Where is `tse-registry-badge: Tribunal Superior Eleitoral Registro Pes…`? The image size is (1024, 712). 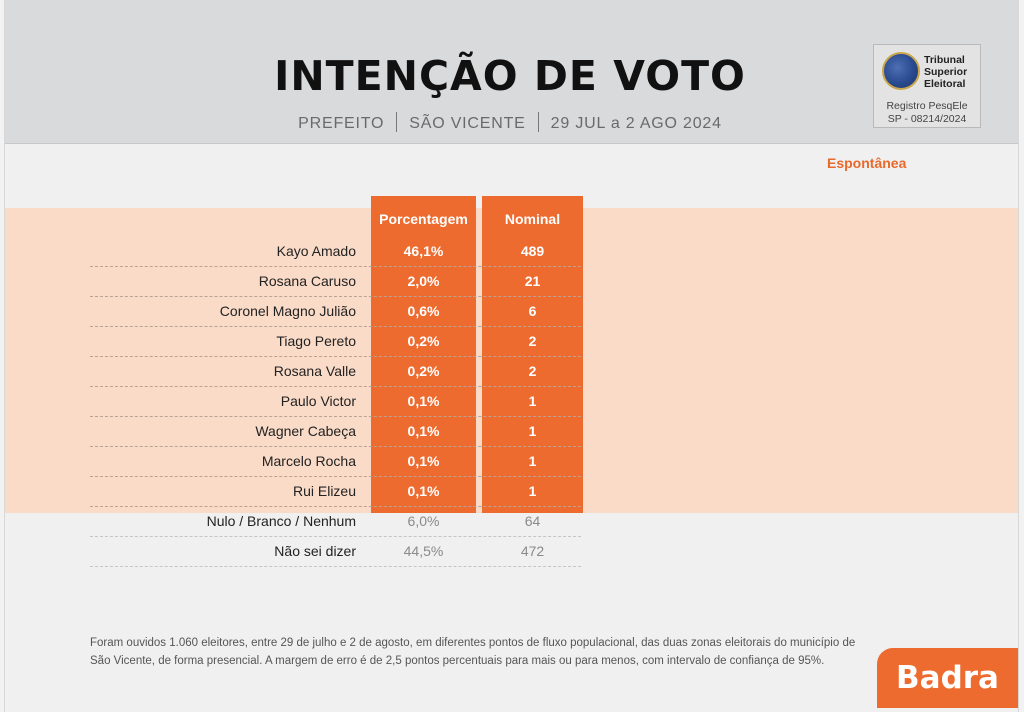
tse-registry-badge: Tribunal Superior Eleitoral Registro Pes… is located at coordinates (927, 86).